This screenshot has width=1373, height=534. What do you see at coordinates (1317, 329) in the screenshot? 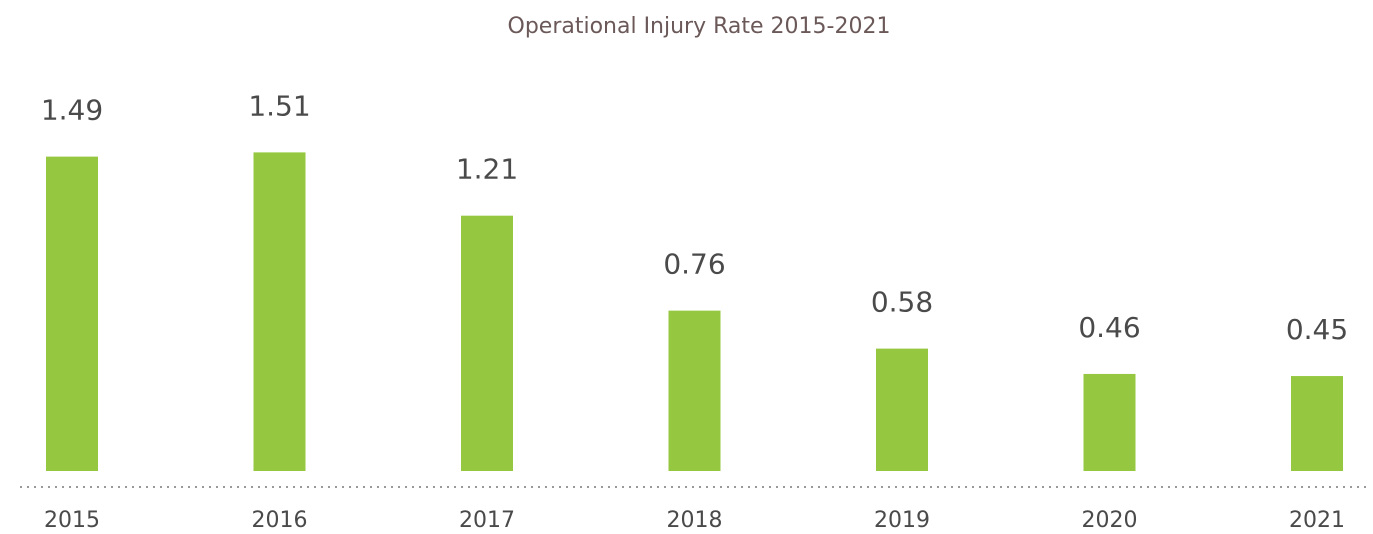
I see `value-label: 0.45` at bounding box center [1317, 329].